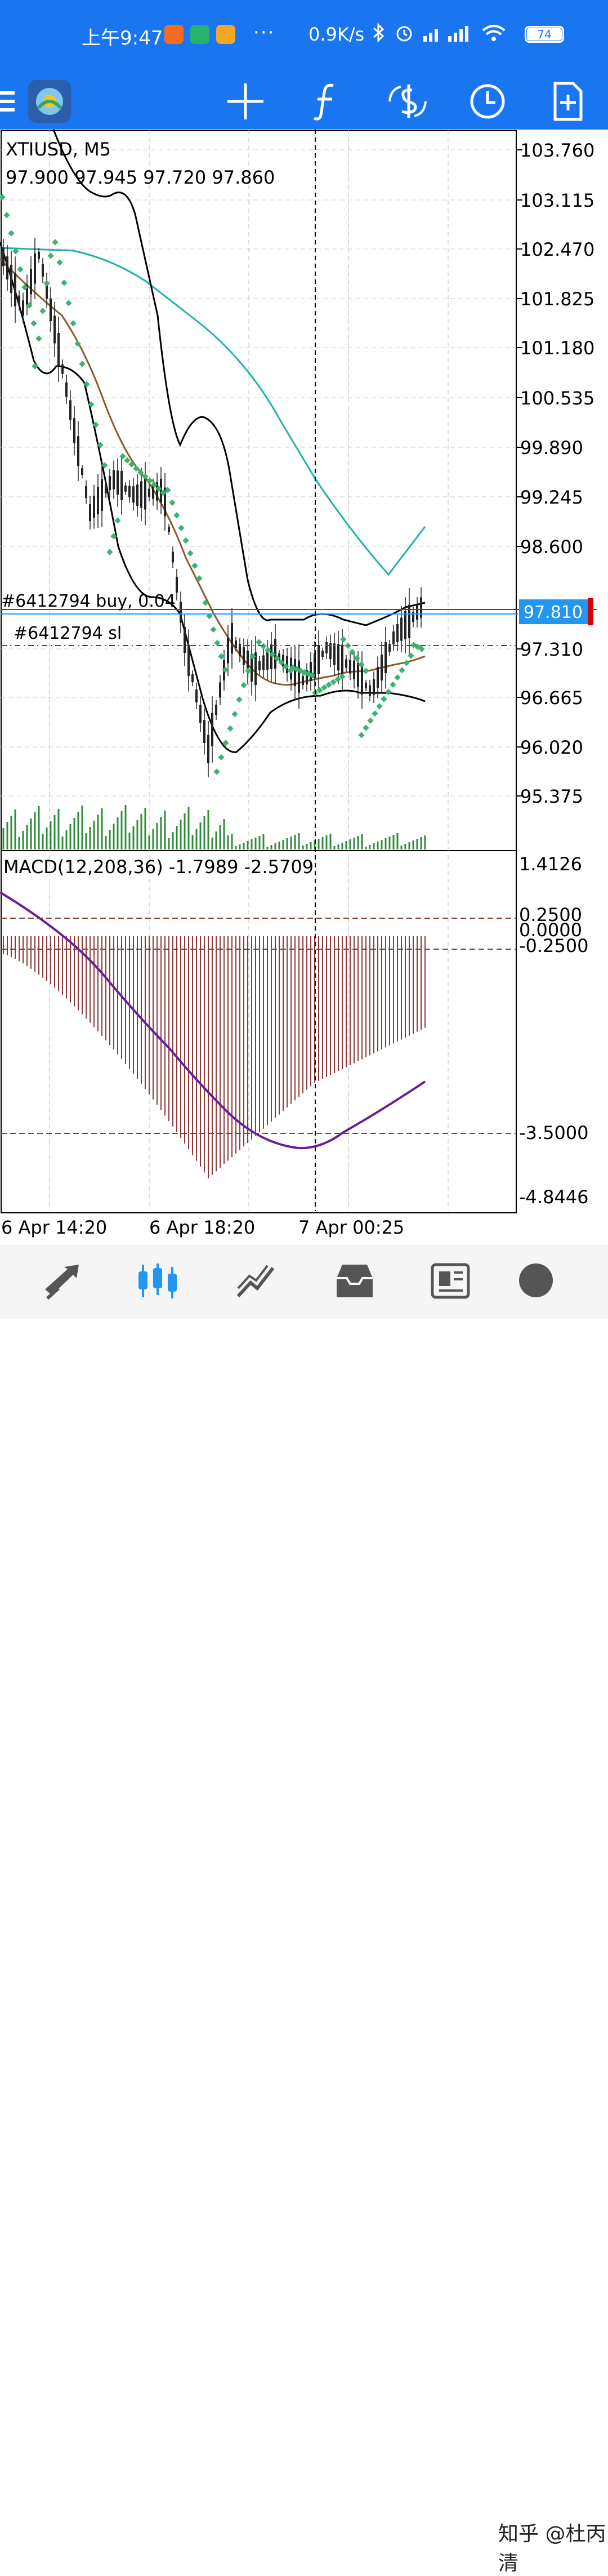  What do you see at coordinates (535, 1281) in the screenshot?
I see `chat-icon` at bounding box center [535, 1281].